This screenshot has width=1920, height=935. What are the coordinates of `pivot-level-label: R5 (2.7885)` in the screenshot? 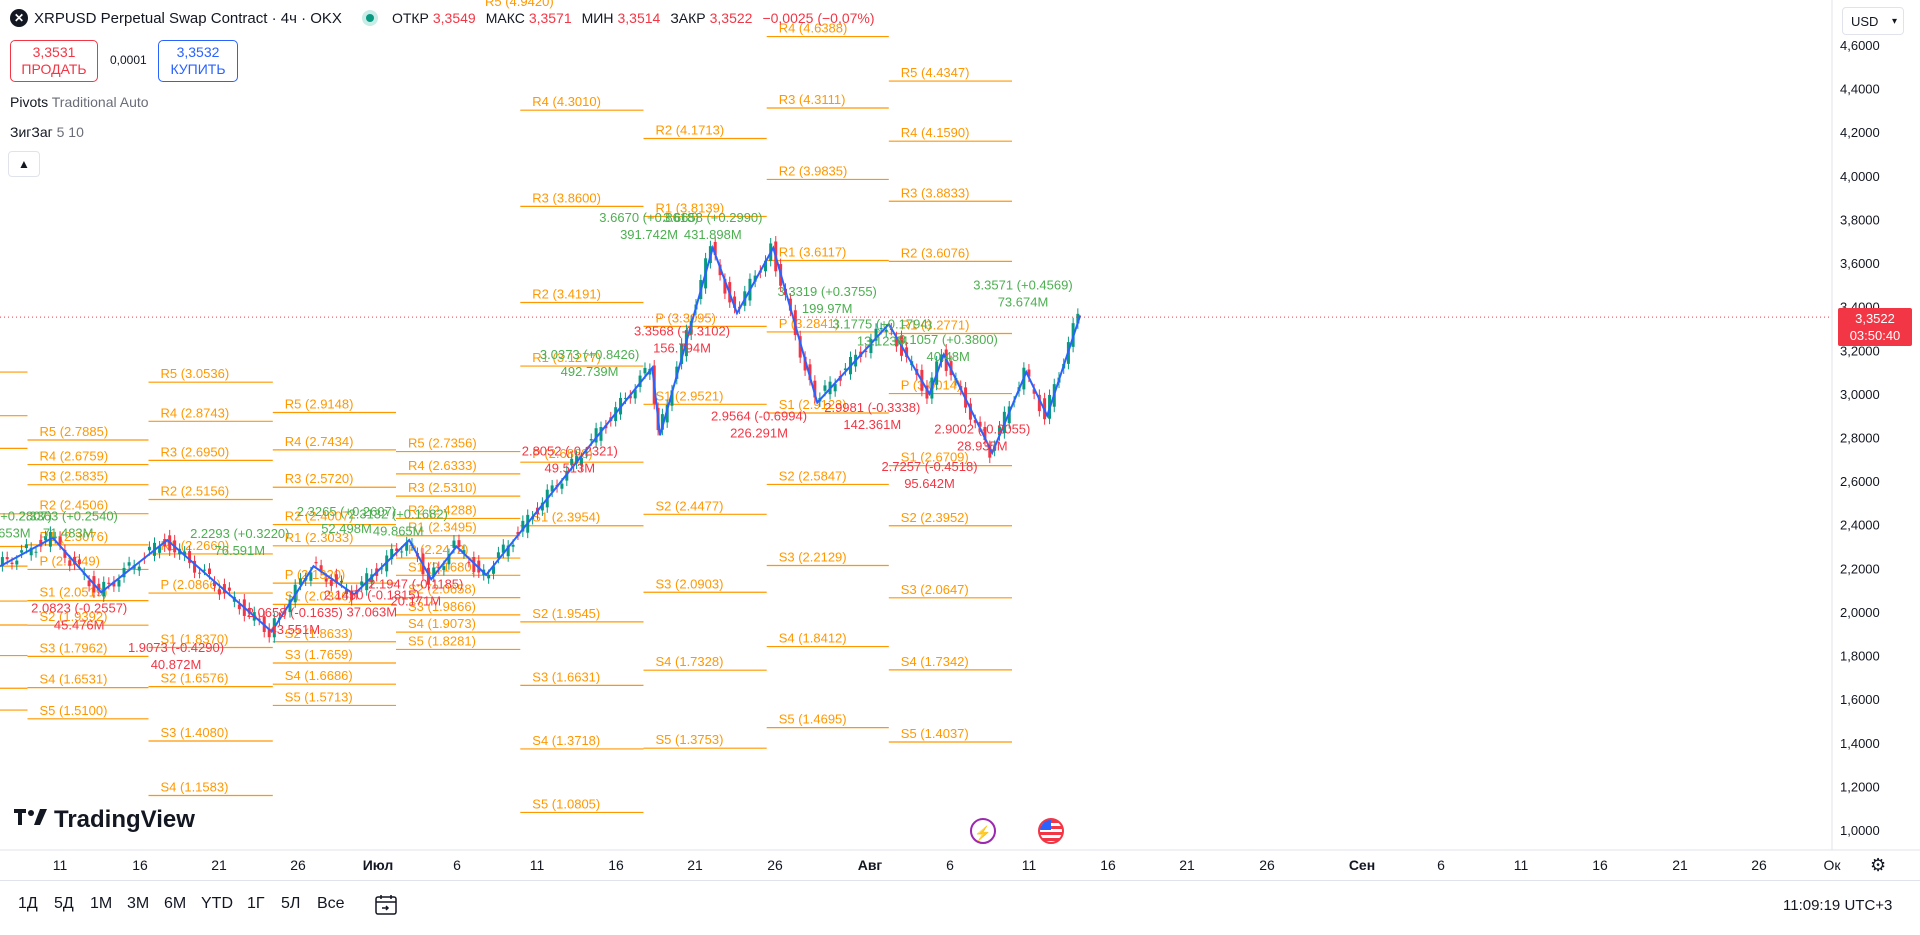 It's located at (74, 431).